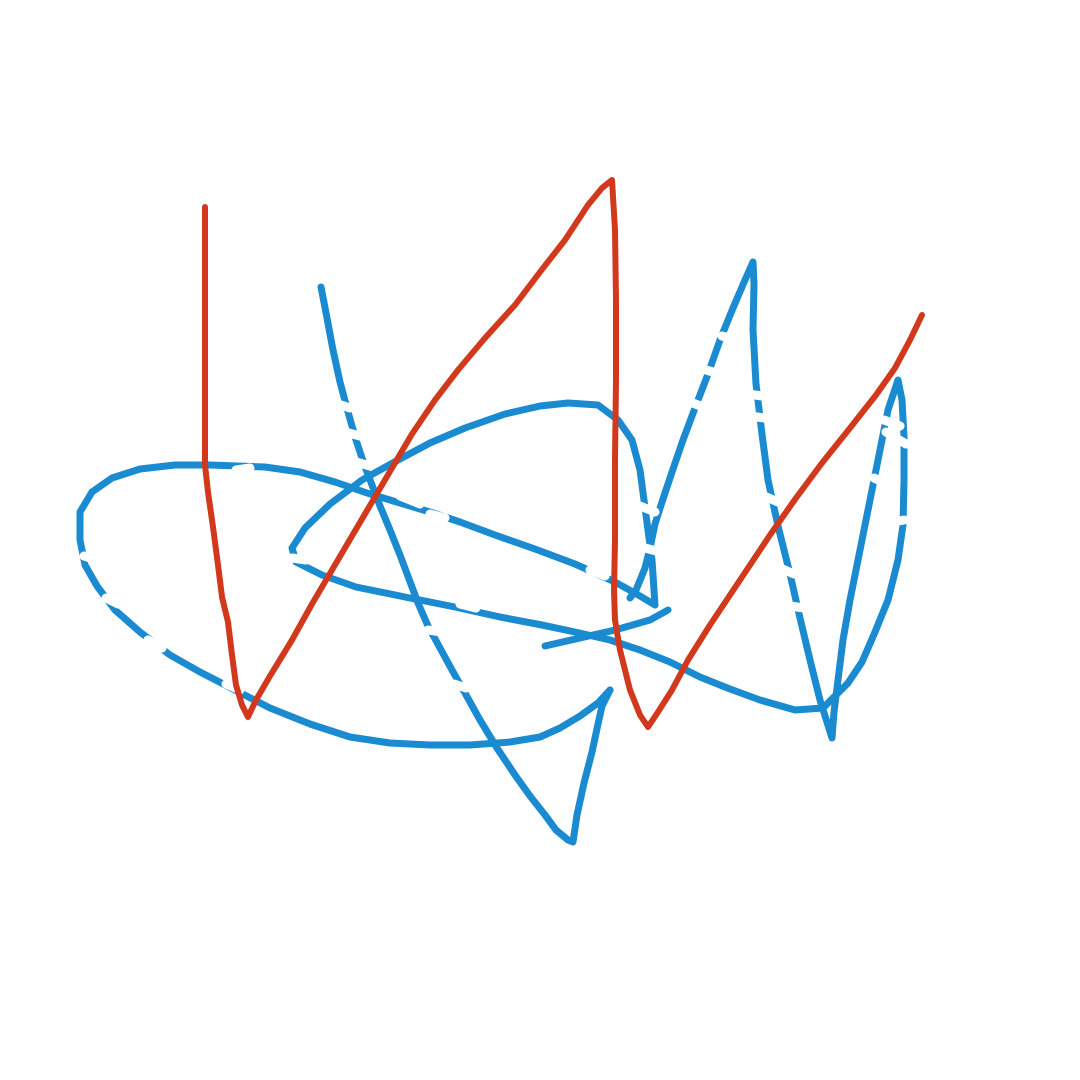 The image size is (1080, 1080). What do you see at coordinates (465, 564) in the screenshot?
I see `blue-stroke-left-spike` at bounding box center [465, 564].